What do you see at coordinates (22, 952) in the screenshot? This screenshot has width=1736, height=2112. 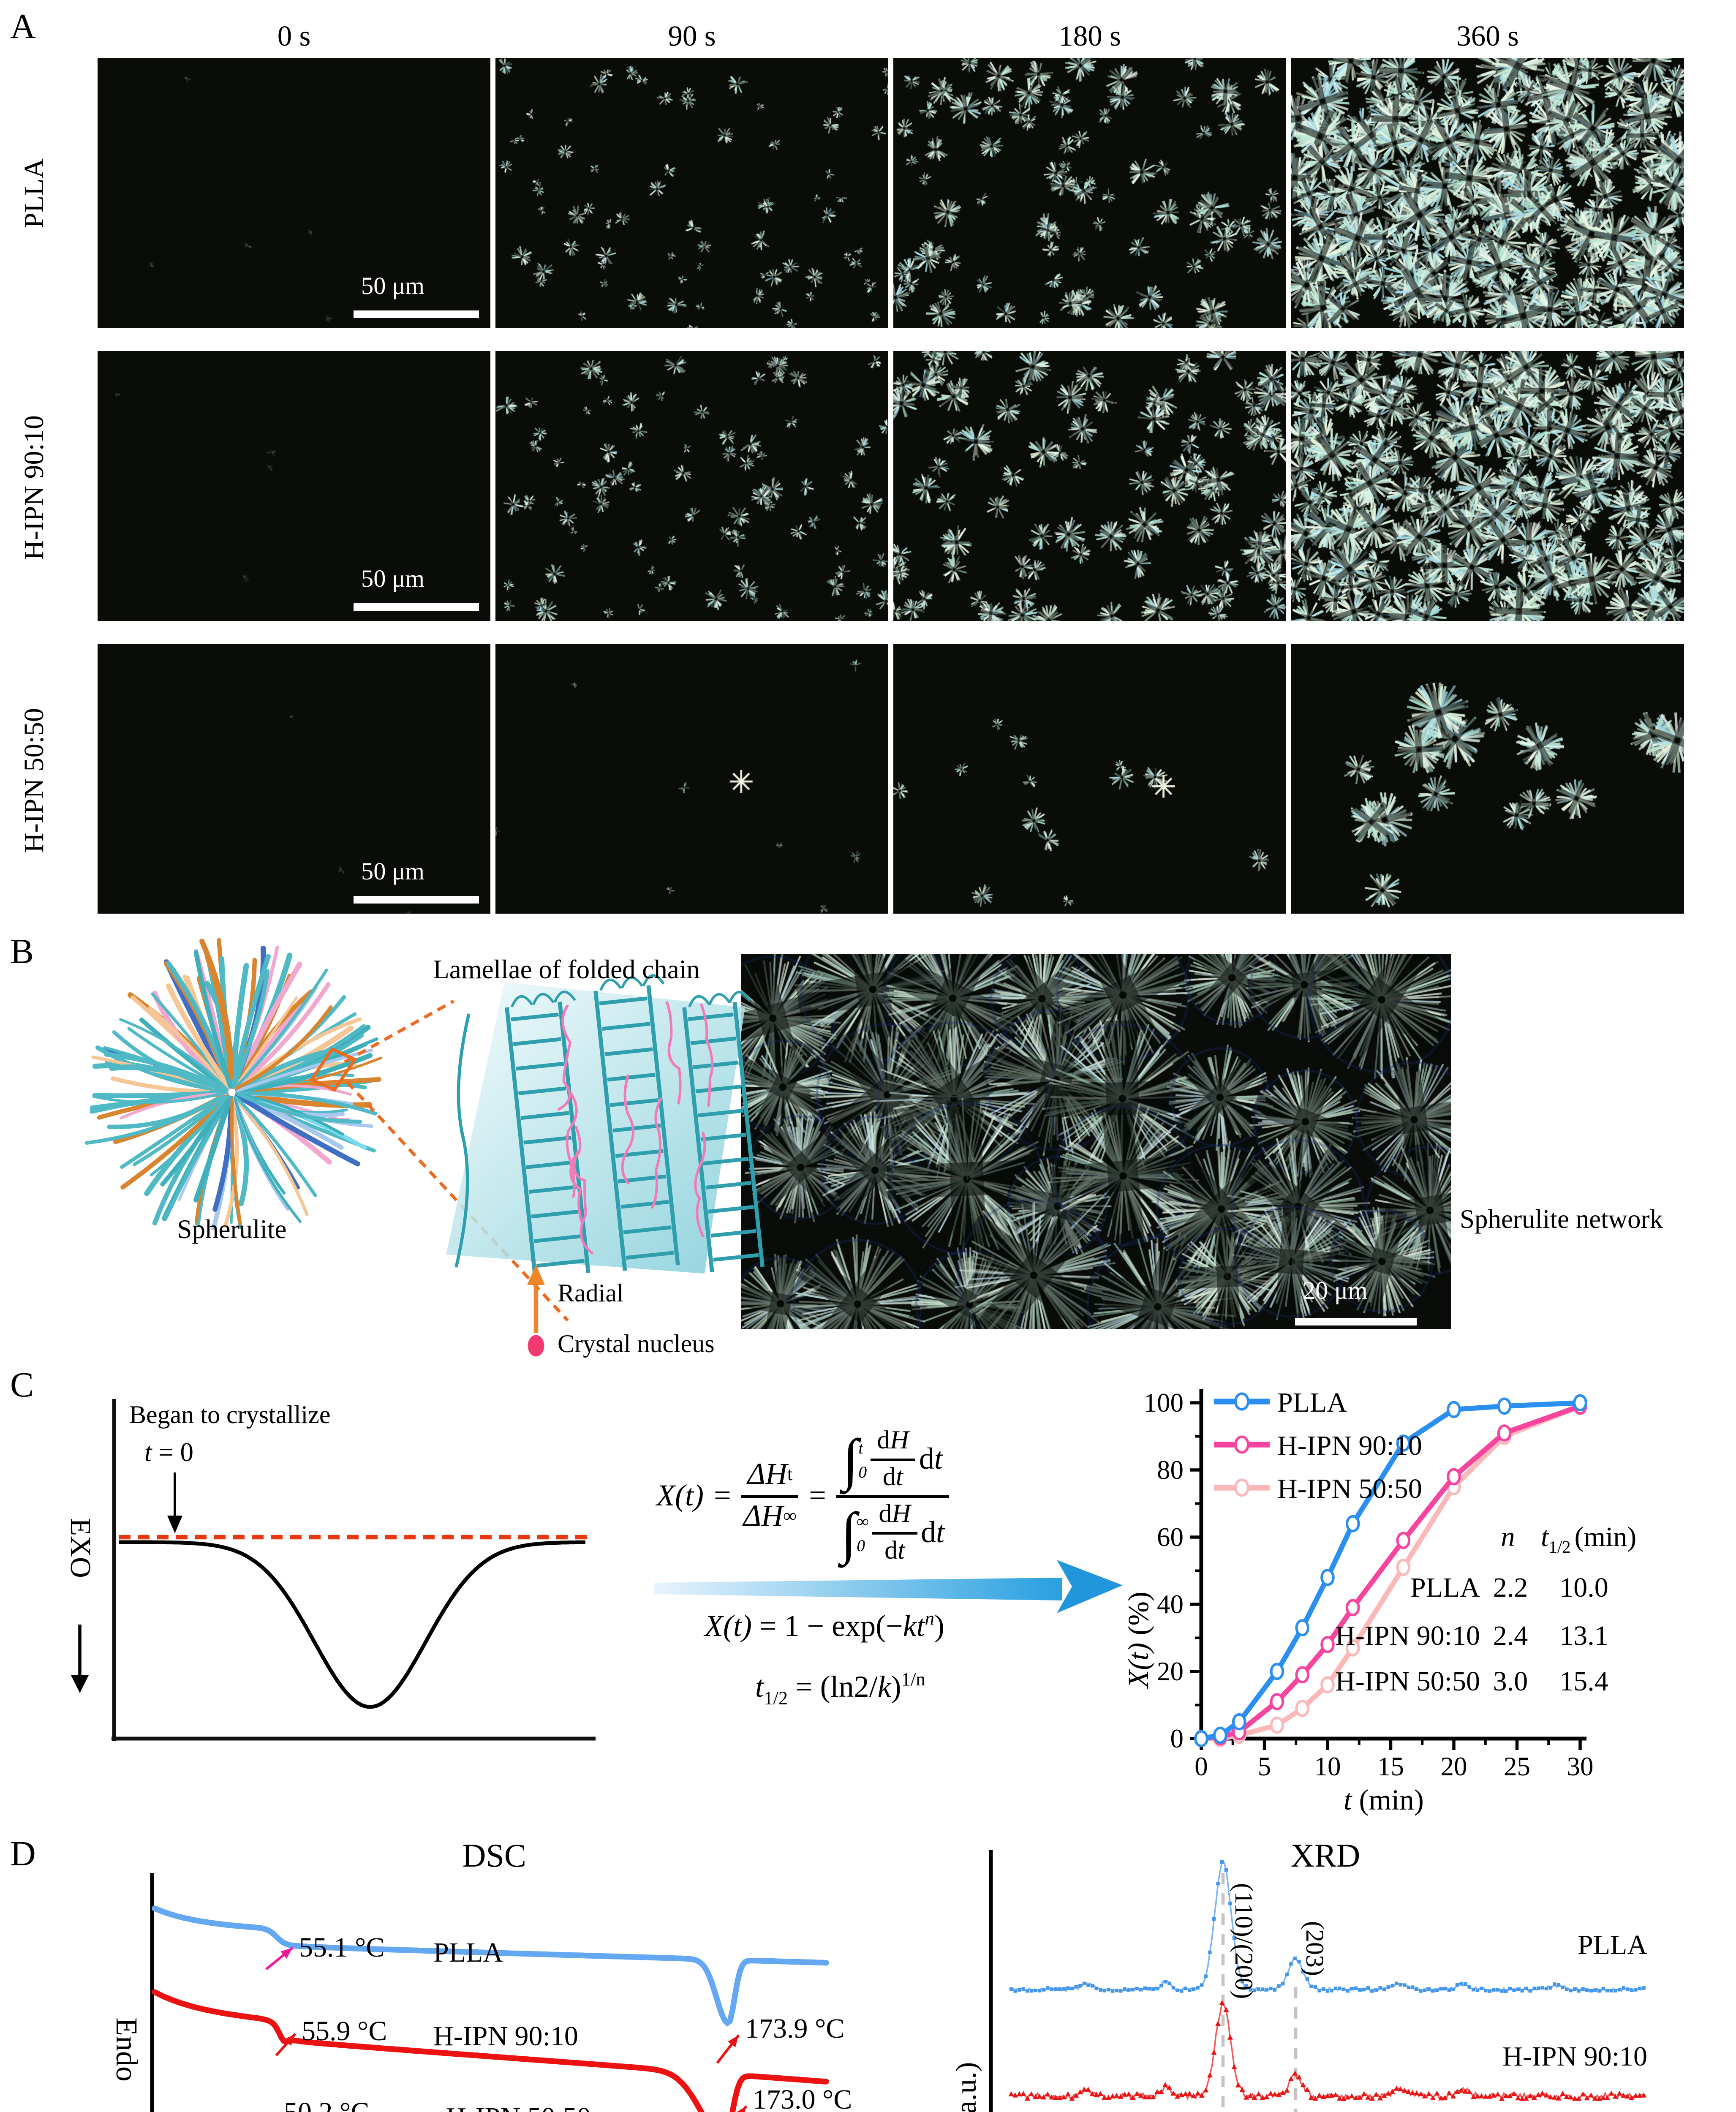 I see `panel-b-letter: B` at bounding box center [22, 952].